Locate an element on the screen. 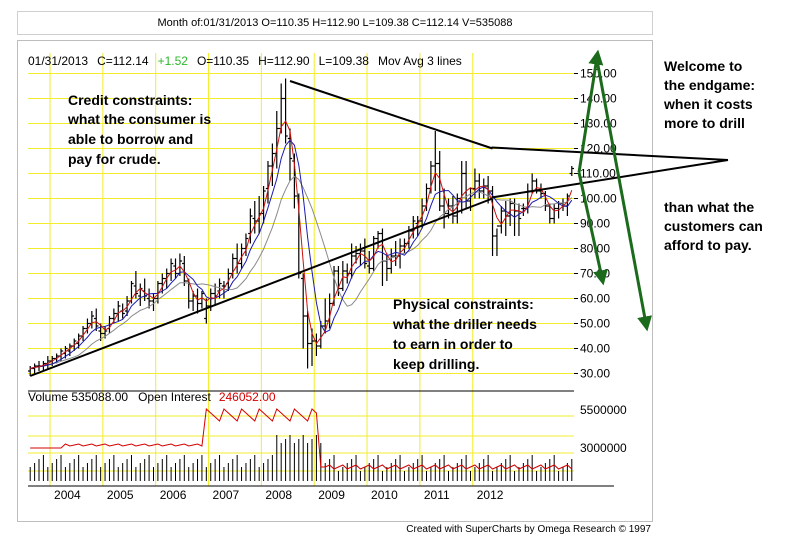  info-low: L=109.38 is located at coordinates (344, 61).